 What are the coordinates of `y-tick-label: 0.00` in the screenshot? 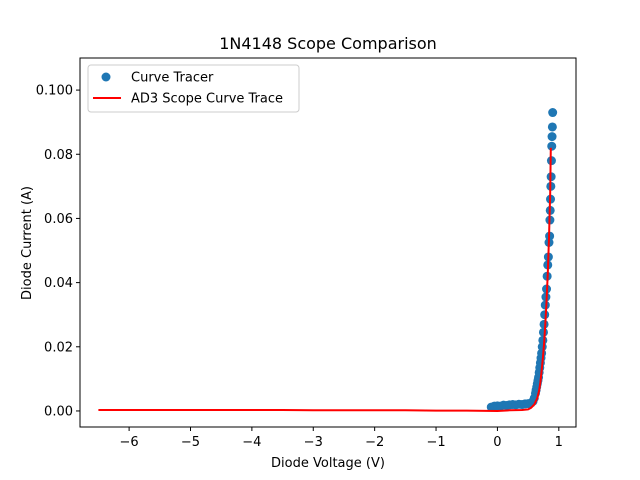 It's located at (58, 411).